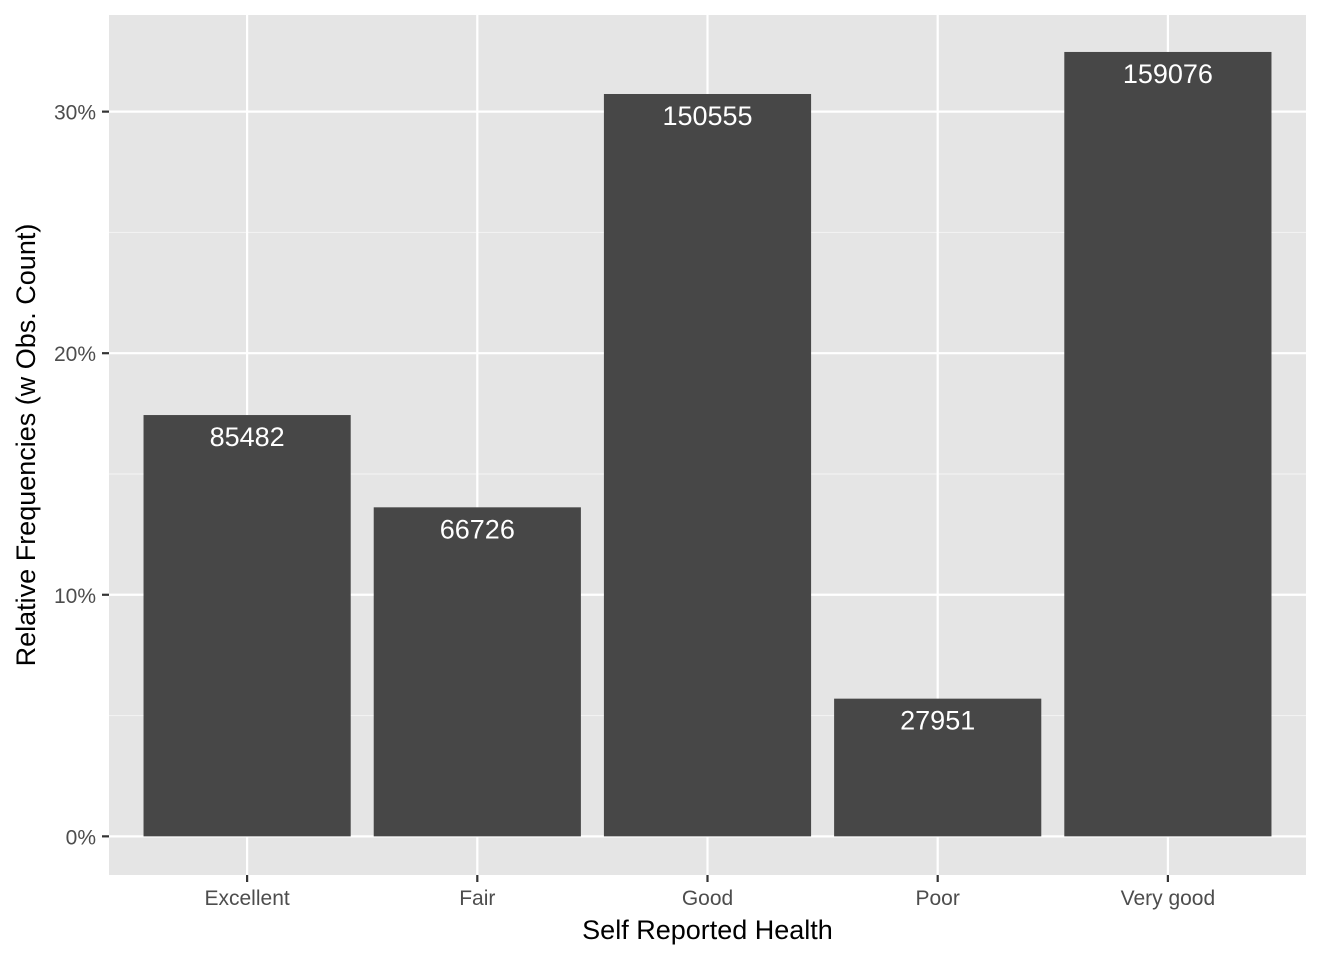  I want to click on y-tick-label: 20%, so click(75, 354).